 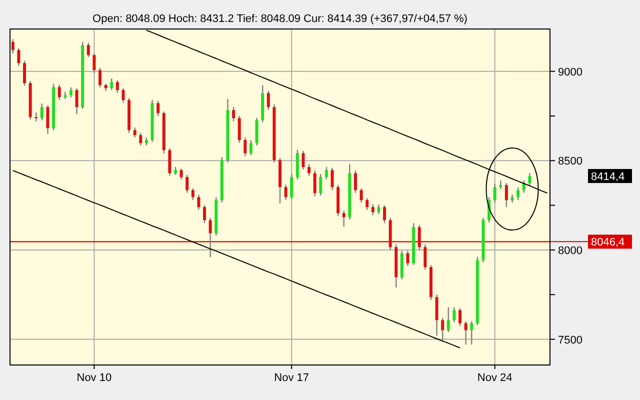 What do you see at coordinates (94, 378) in the screenshot?
I see `x-tick-label: Nov 10` at bounding box center [94, 378].